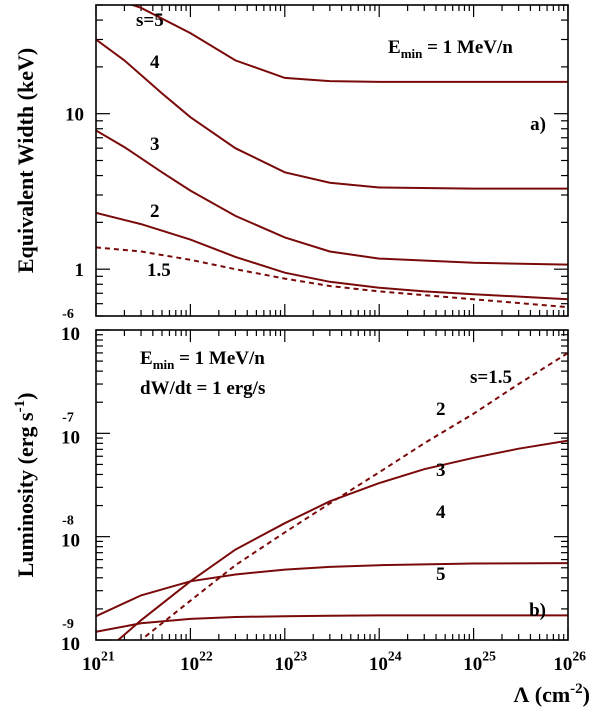 Image resolution: width=600 pixels, height=712 pixels. What do you see at coordinates (25, 160) in the screenshot?
I see `y-axis-title: Equivalent Width (keV)` at bounding box center [25, 160].